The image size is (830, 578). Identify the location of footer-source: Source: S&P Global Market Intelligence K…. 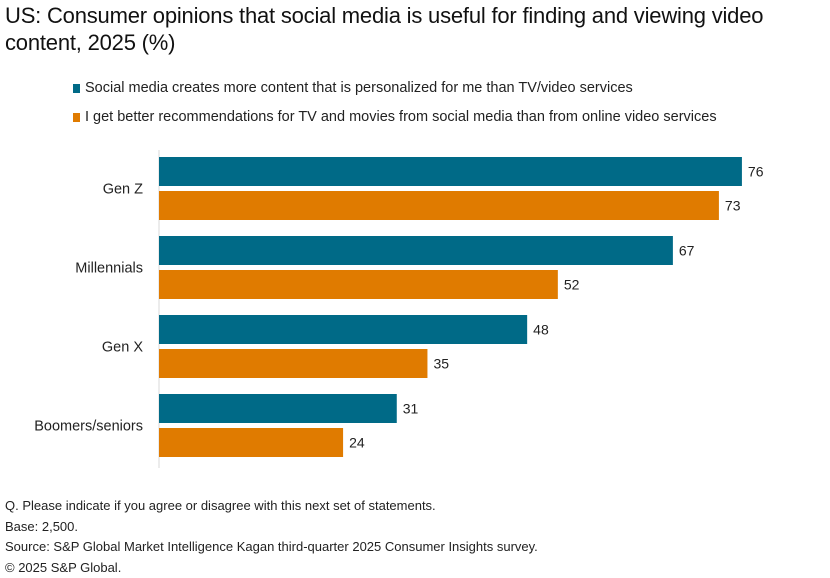
(271, 546).